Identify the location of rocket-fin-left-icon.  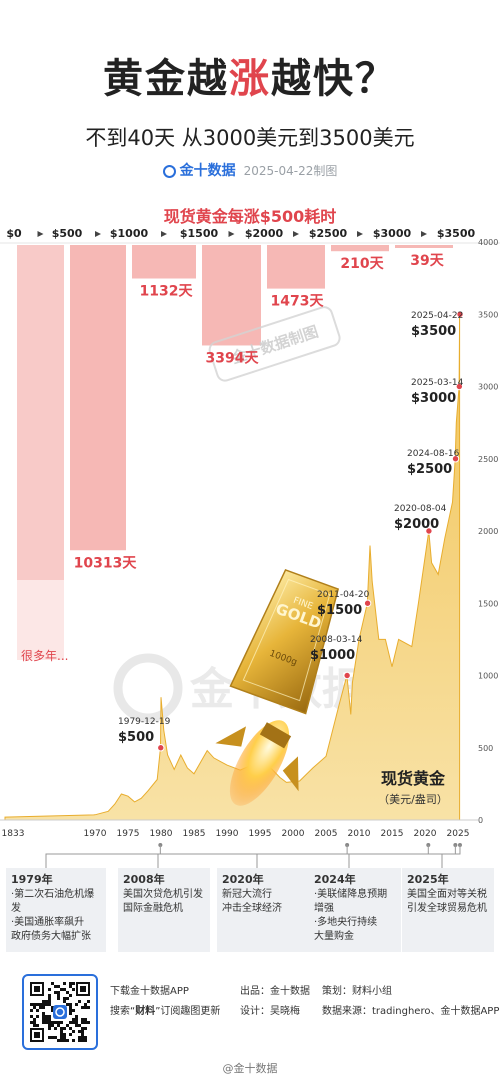
(231, 736).